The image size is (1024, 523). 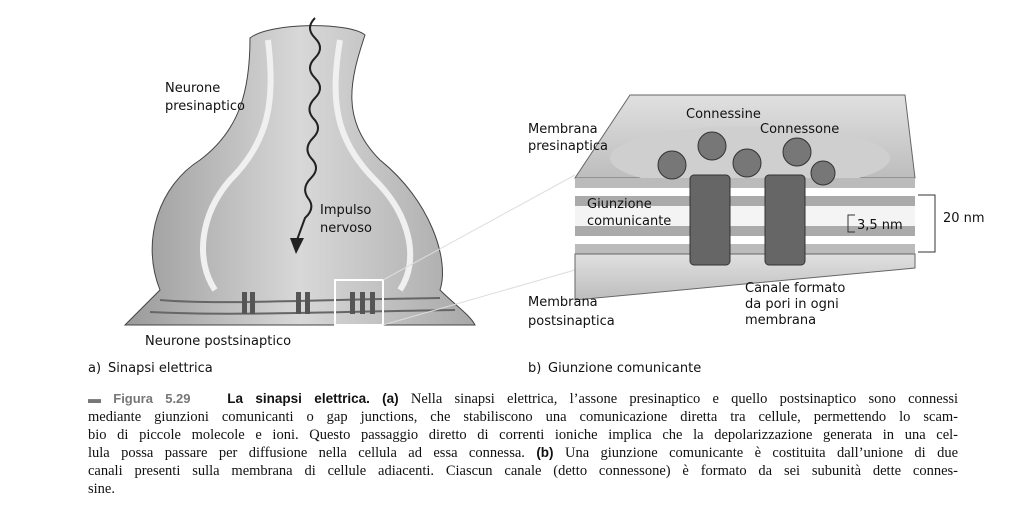 I want to click on label: Connessine, so click(x=723, y=114).